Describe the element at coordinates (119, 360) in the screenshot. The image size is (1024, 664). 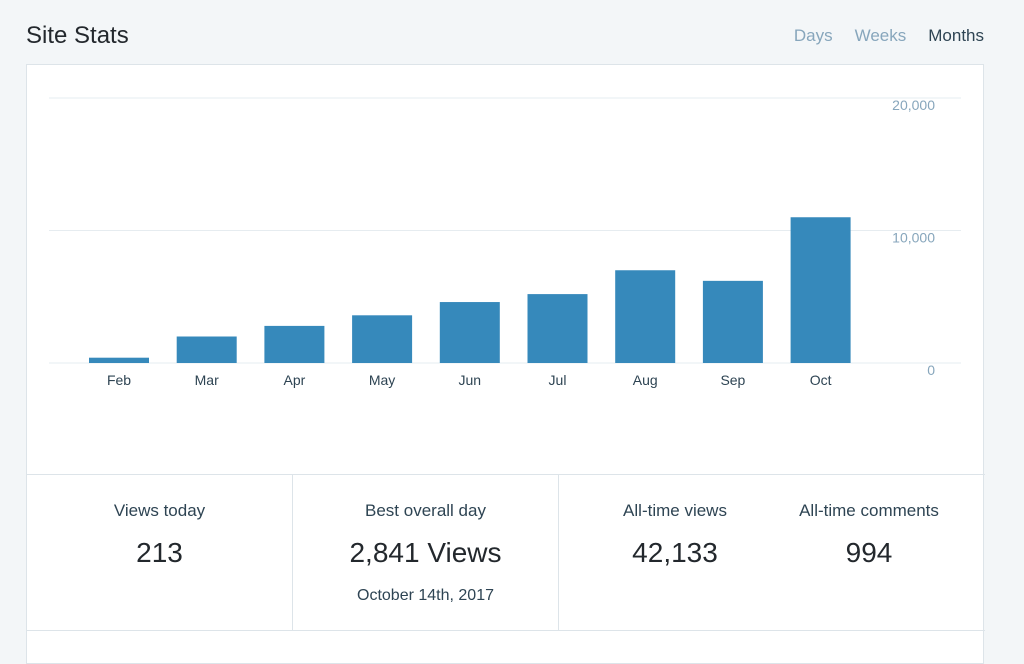
I see `bar-feb` at that location.